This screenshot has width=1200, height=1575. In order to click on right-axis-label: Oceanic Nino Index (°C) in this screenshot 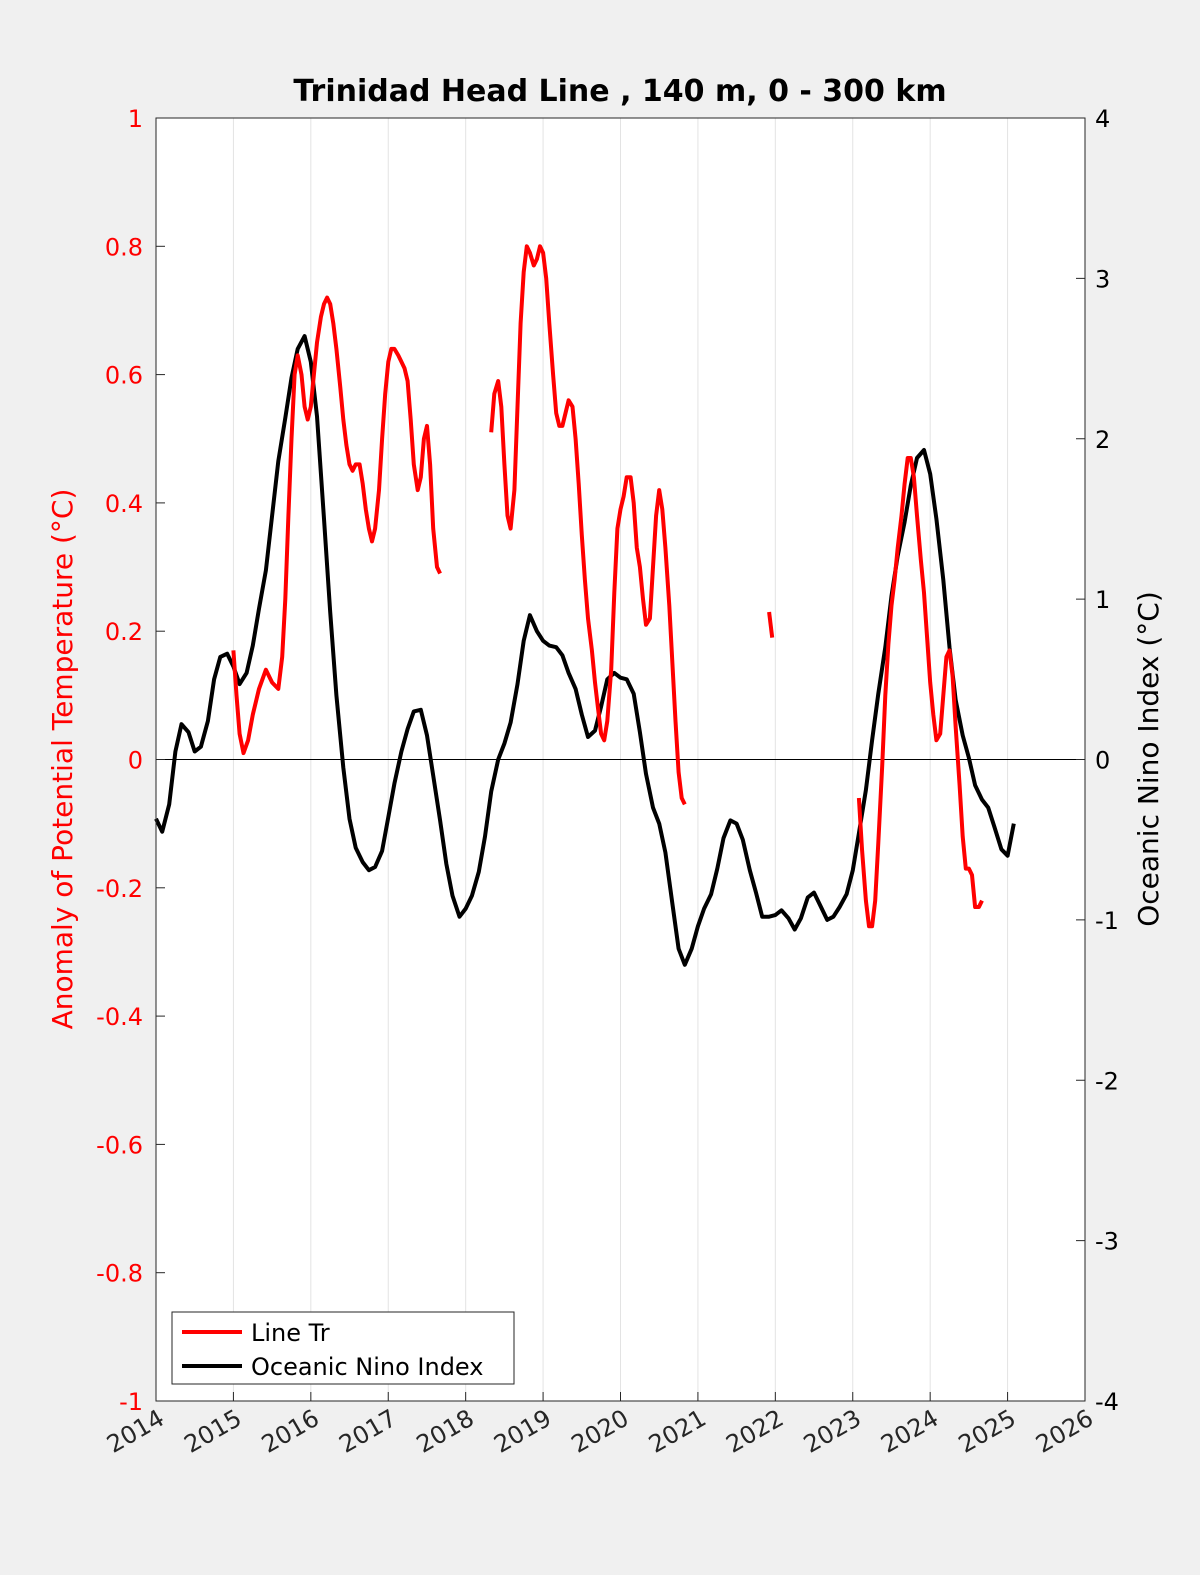, I will do `click(1148, 759)`.